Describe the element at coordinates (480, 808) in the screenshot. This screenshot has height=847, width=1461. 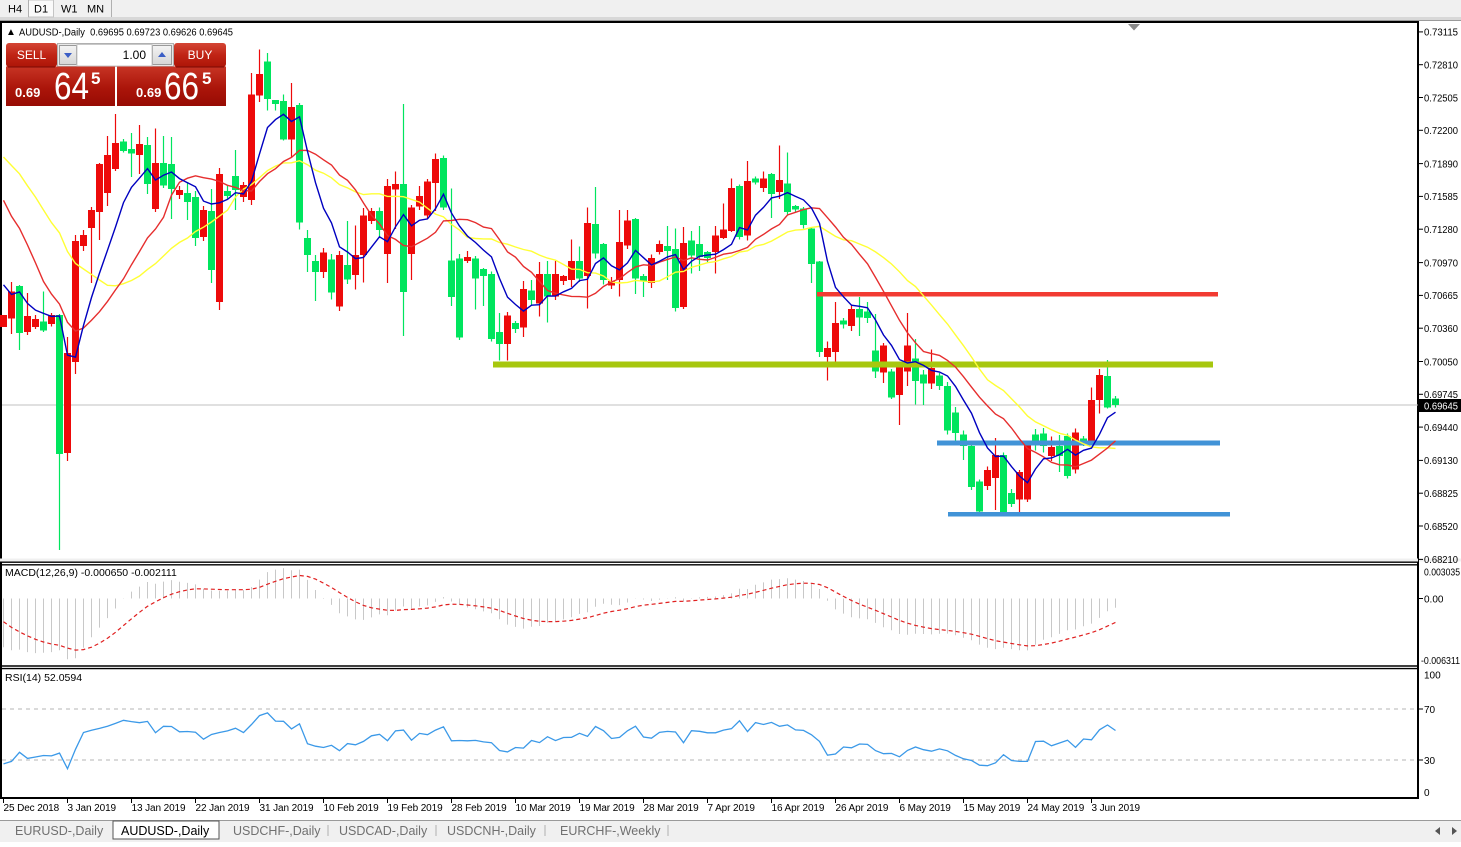
I see `svg-text: 28 Feb 2019` at that location.